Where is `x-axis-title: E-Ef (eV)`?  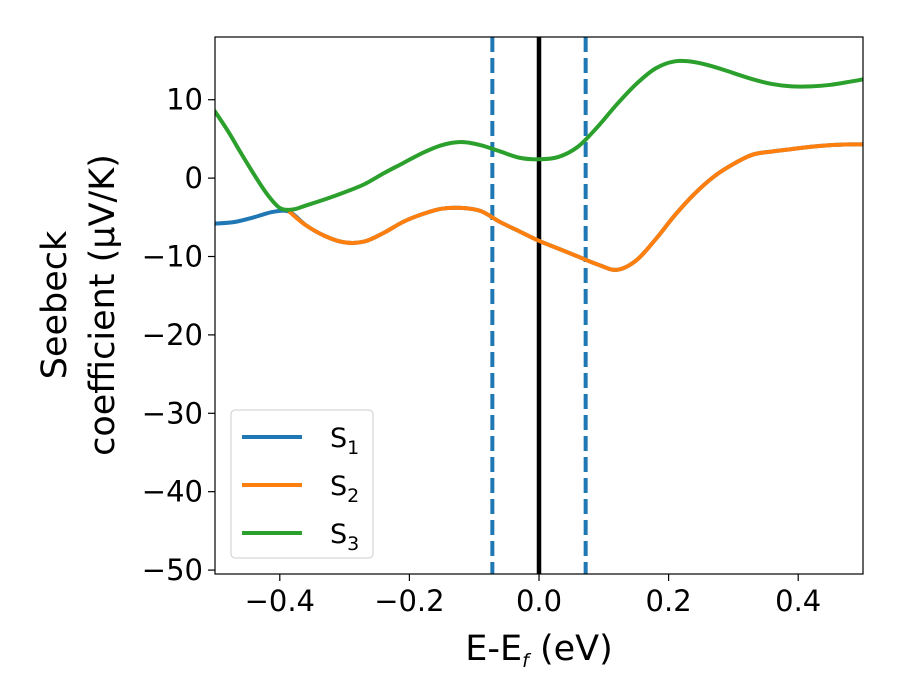 x-axis-title: E-Ef (eV) is located at coordinates (538, 650).